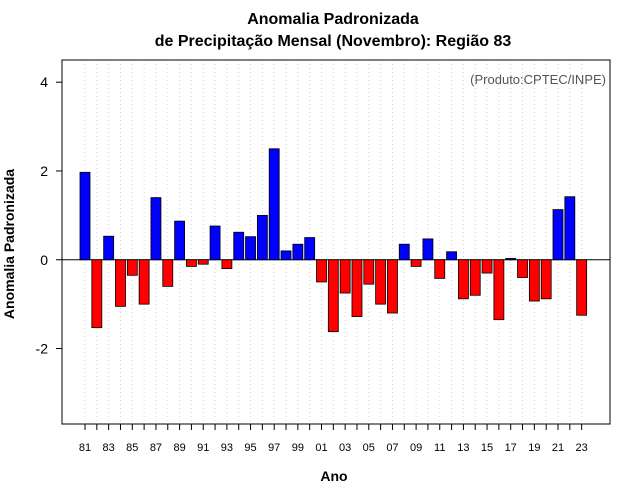  Describe the element at coordinates (538, 79) in the screenshot. I see `source-annotation: (Produto:CPTEC/INPE)` at that location.